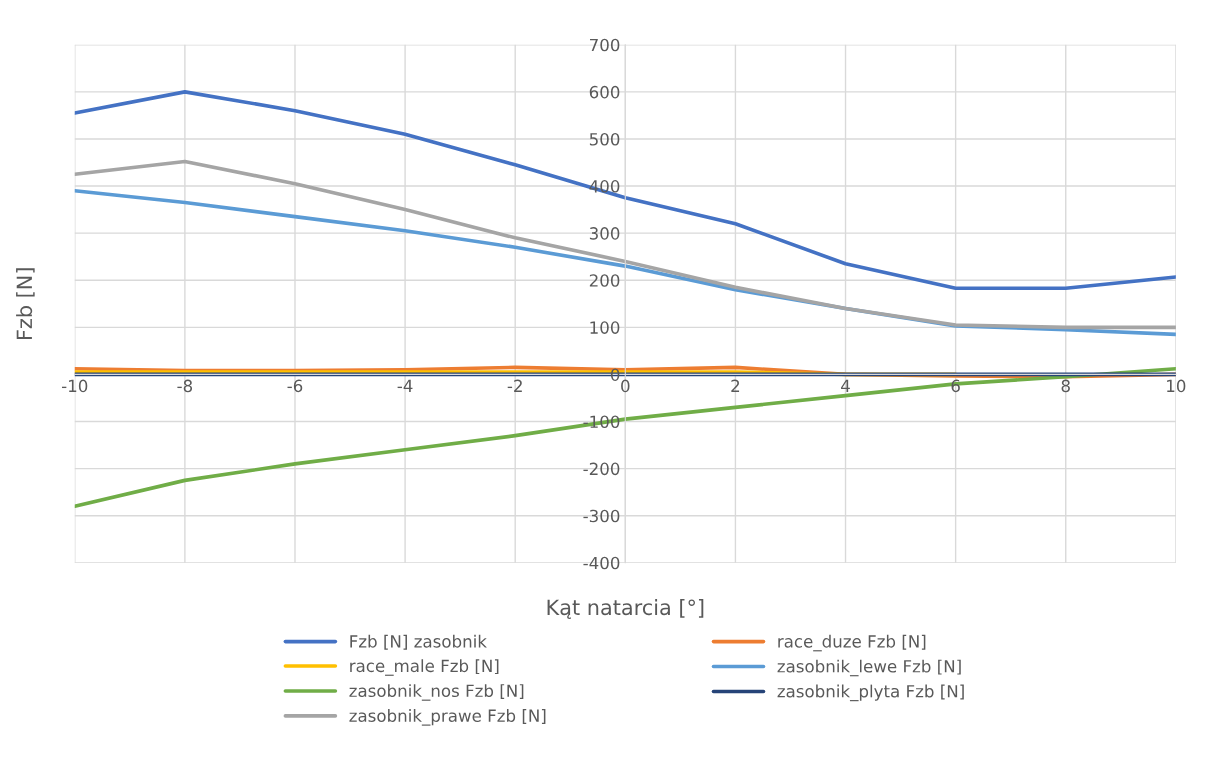 This screenshot has width=1206, height=772. What do you see at coordinates (1065, 386) in the screenshot?
I see `x-tick-label: 8` at bounding box center [1065, 386].